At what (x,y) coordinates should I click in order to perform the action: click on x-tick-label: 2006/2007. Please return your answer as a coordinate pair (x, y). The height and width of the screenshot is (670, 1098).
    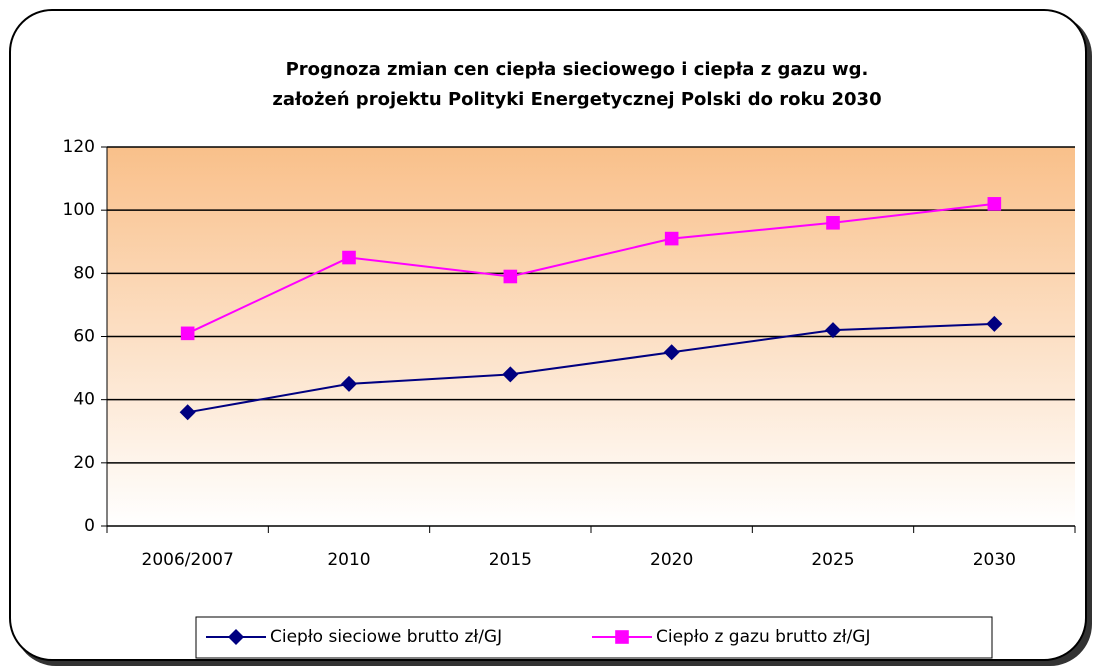
    Looking at the image, I should click on (188, 560).